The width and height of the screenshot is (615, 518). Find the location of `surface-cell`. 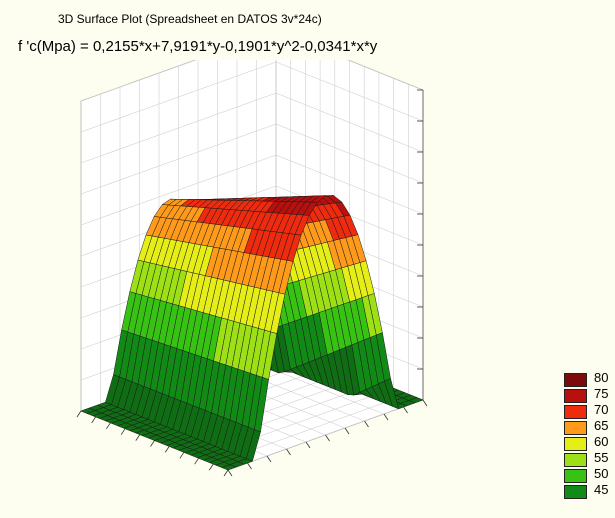

surface-cell is located at coordinates (229, 467).